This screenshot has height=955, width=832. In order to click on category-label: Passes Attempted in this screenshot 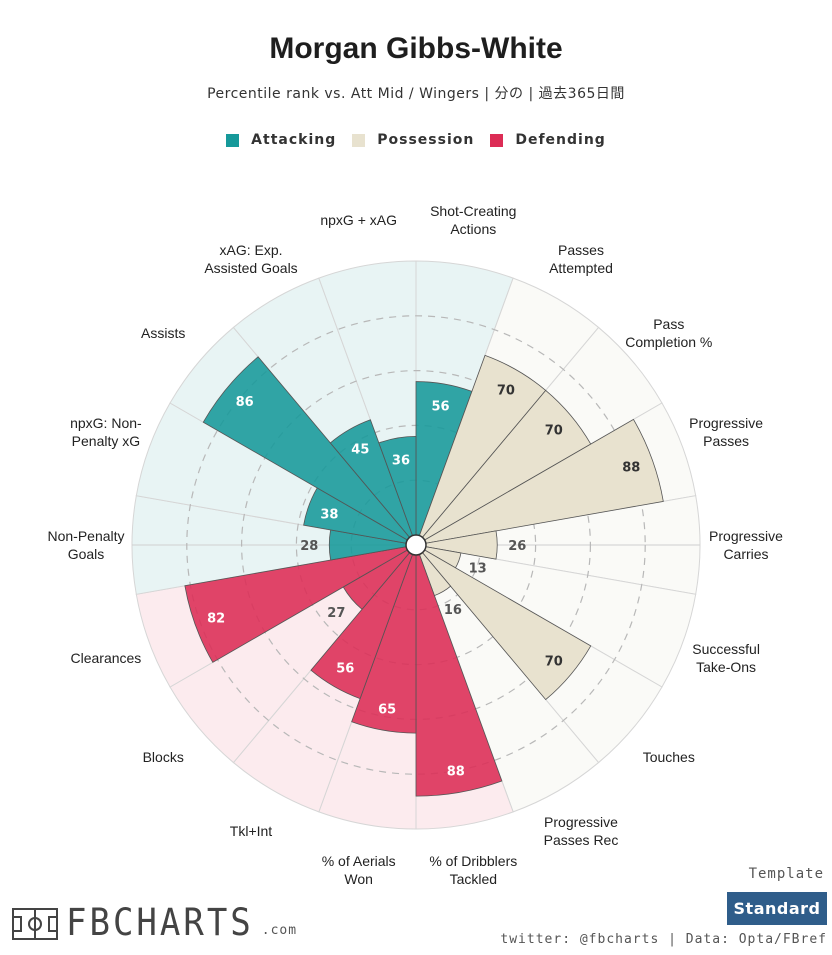, I will do `click(581, 259)`.